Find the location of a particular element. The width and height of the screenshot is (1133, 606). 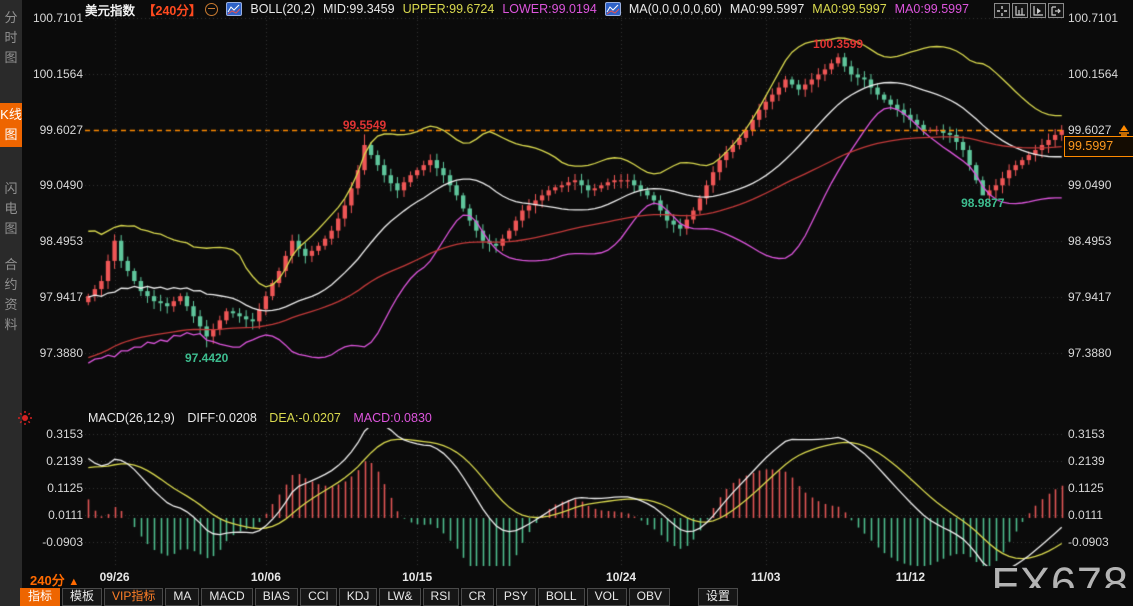

indicator-tab-cr: CR is located at coordinates (477, 597).